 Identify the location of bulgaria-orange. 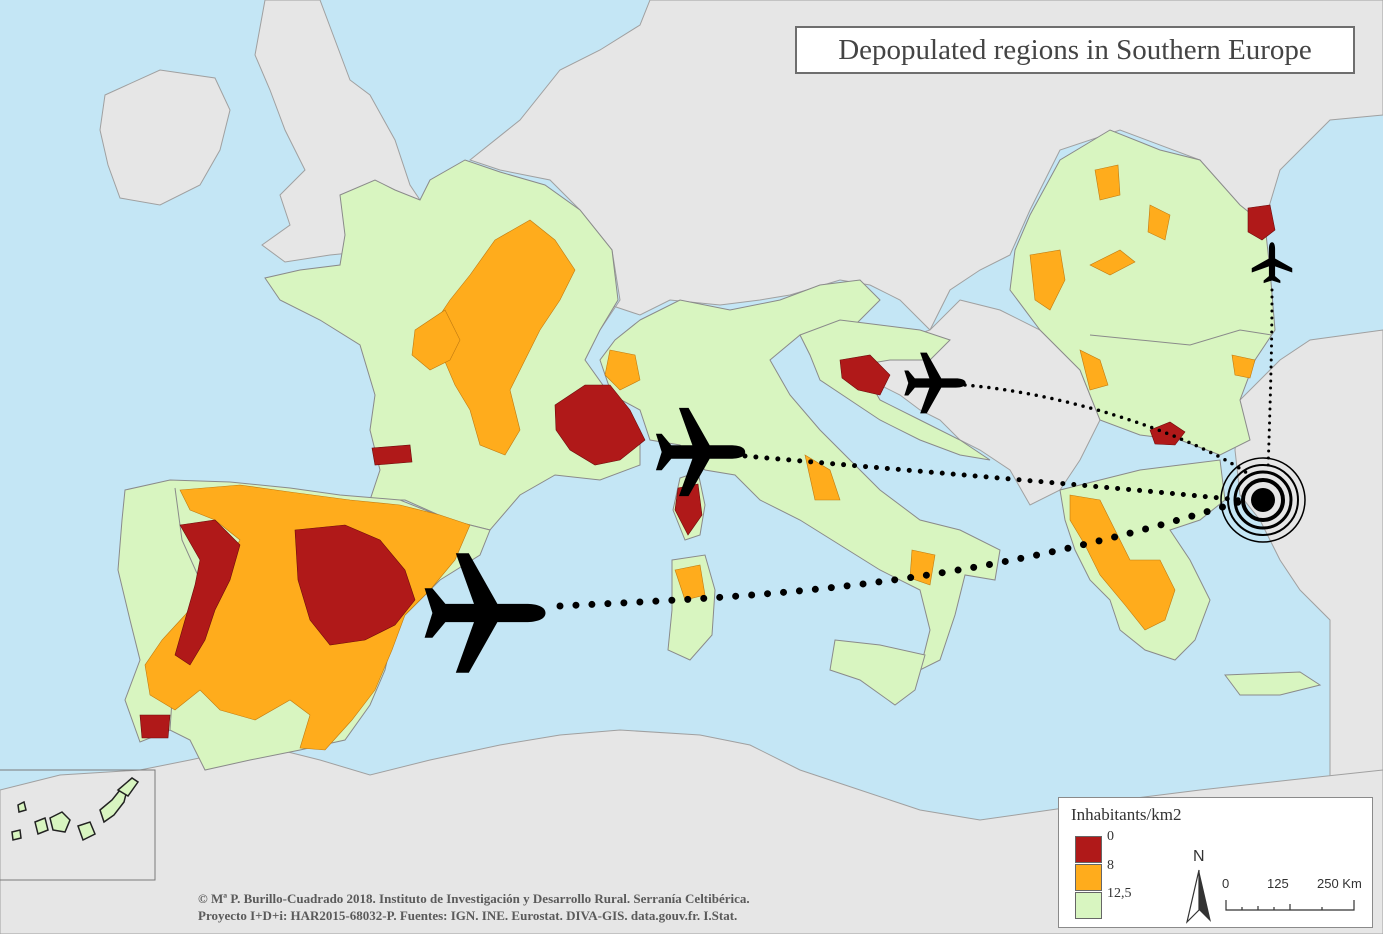
(1094, 370).